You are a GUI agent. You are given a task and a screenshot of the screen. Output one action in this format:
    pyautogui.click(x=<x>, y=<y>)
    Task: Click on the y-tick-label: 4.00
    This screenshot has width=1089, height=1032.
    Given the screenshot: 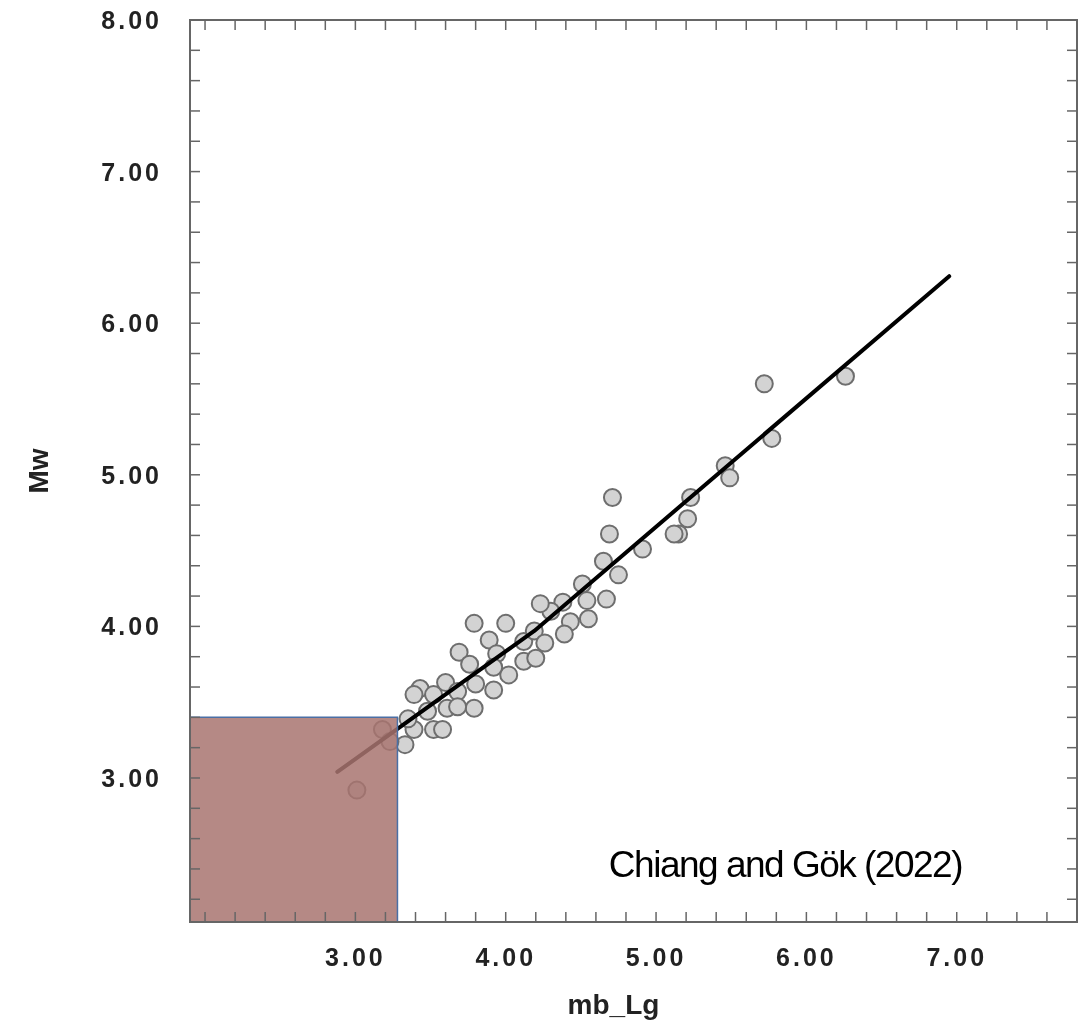 What is the action you would take?
    pyautogui.click(x=131, y=626)
    